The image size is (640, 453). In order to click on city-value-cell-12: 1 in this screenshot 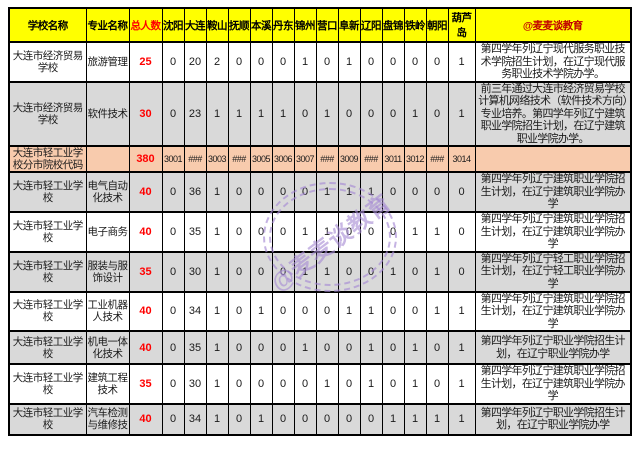, I will do `click(437, 271)`.